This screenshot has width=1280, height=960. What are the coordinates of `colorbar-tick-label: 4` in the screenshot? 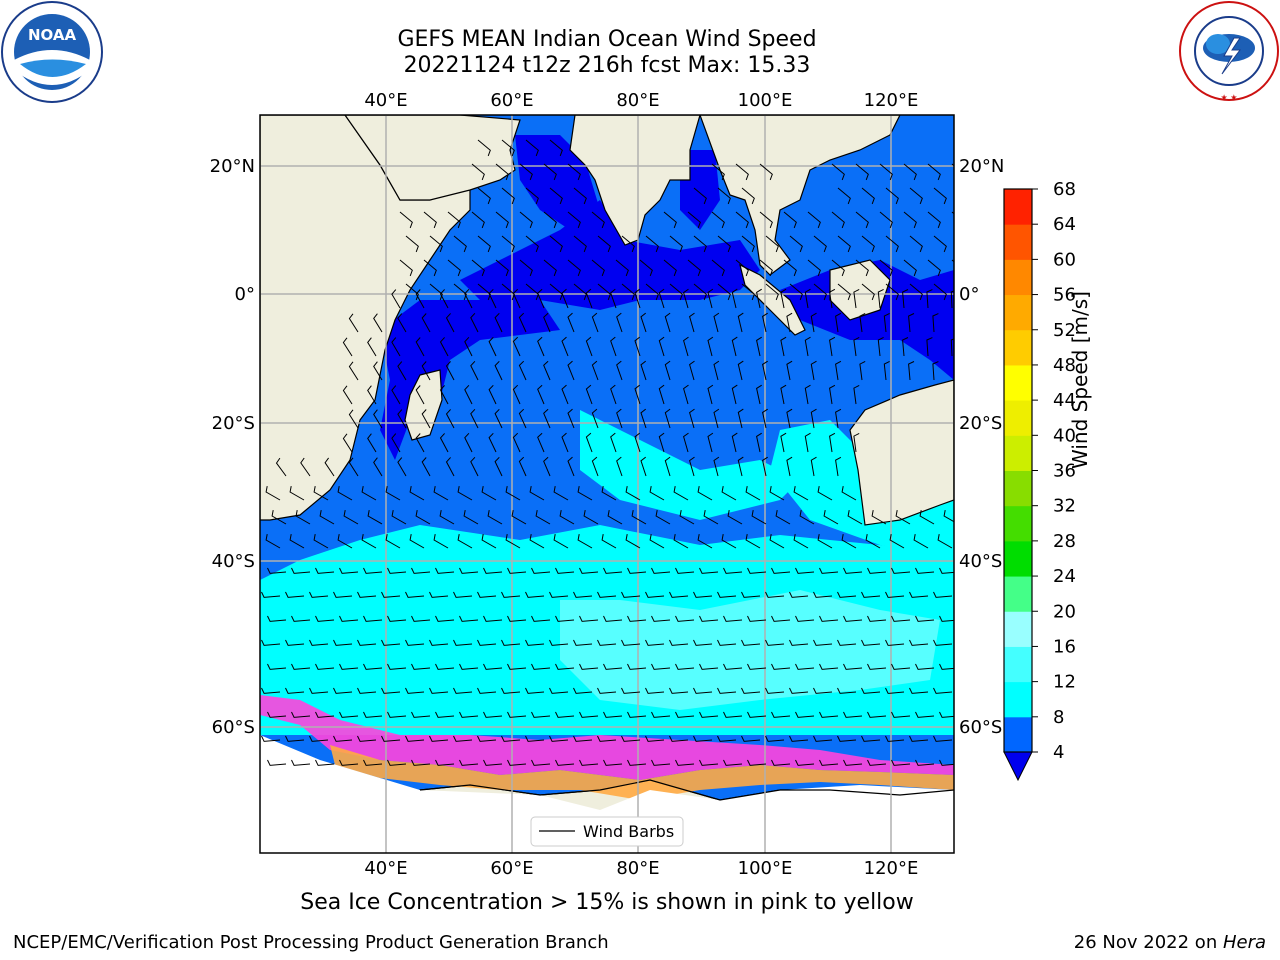 It's located at (1058, 752).